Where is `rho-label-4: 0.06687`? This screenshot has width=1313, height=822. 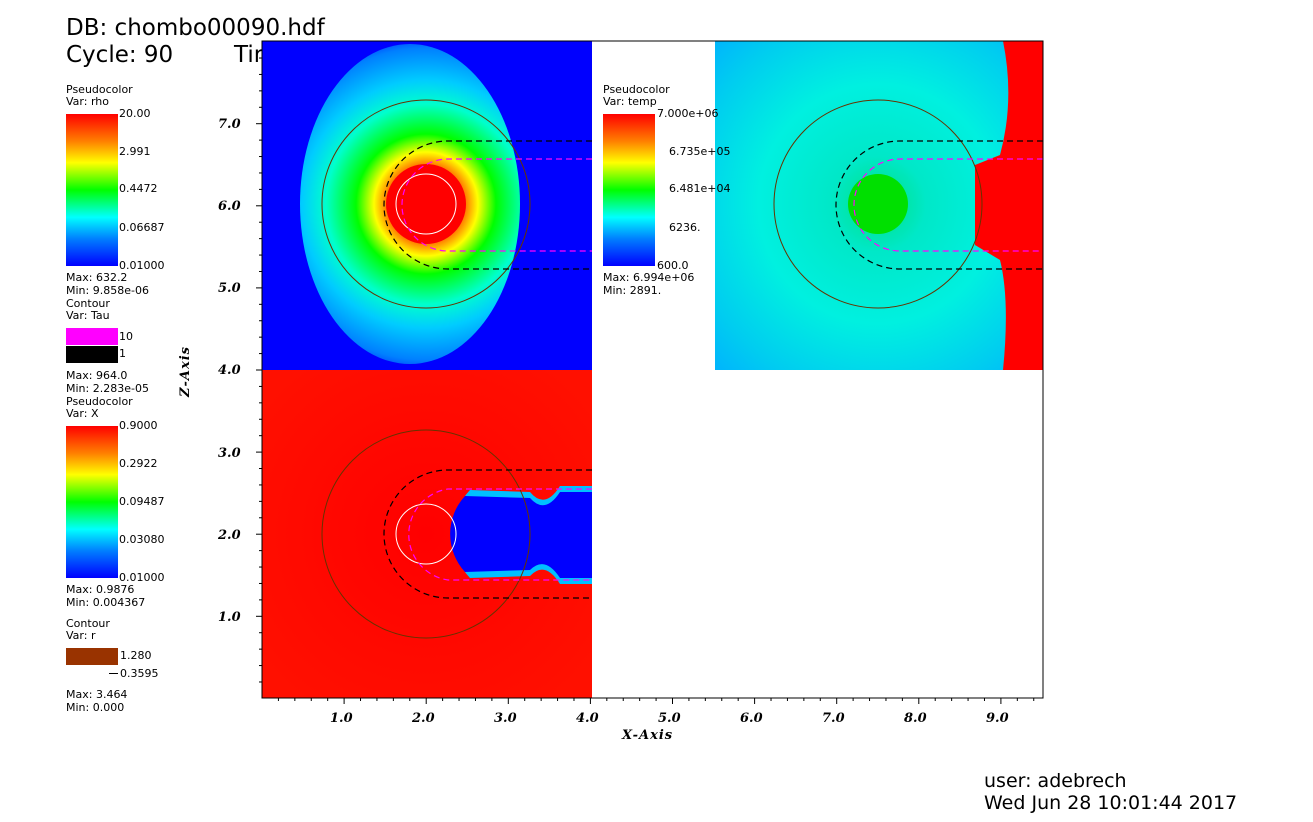
rho-label-4: 0.06687 is located at coordinates (142, 227).